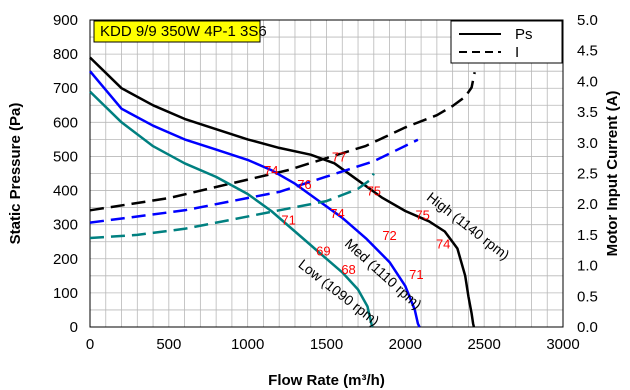 This screenshot has height=390, width=630. What do you see at coordinates (74, 327) in the screenshot?
I see `y-tick-label: 0` at bounding box center [74, 327].